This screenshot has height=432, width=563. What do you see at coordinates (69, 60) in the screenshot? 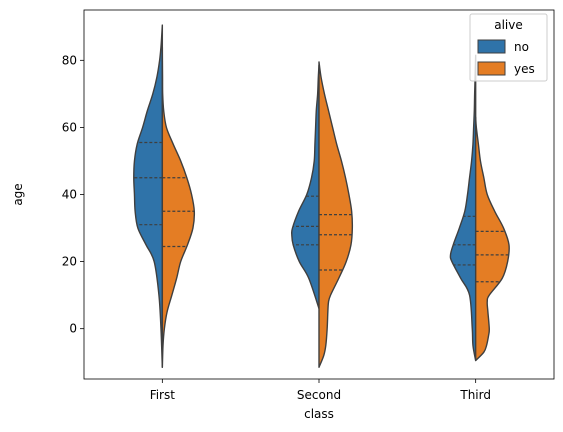
I see `y-tick-label: 80` at bounding box center [69, 60].